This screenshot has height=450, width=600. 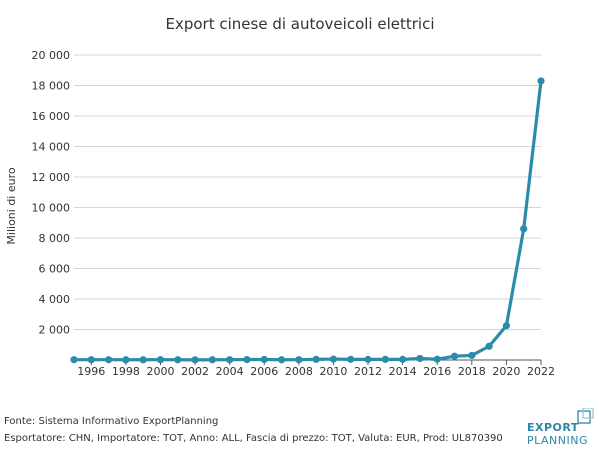 What do you see at coordinates (585, 416) in the screenshot?
I see `logo-mark-icon` at bounding box center [585, 416].